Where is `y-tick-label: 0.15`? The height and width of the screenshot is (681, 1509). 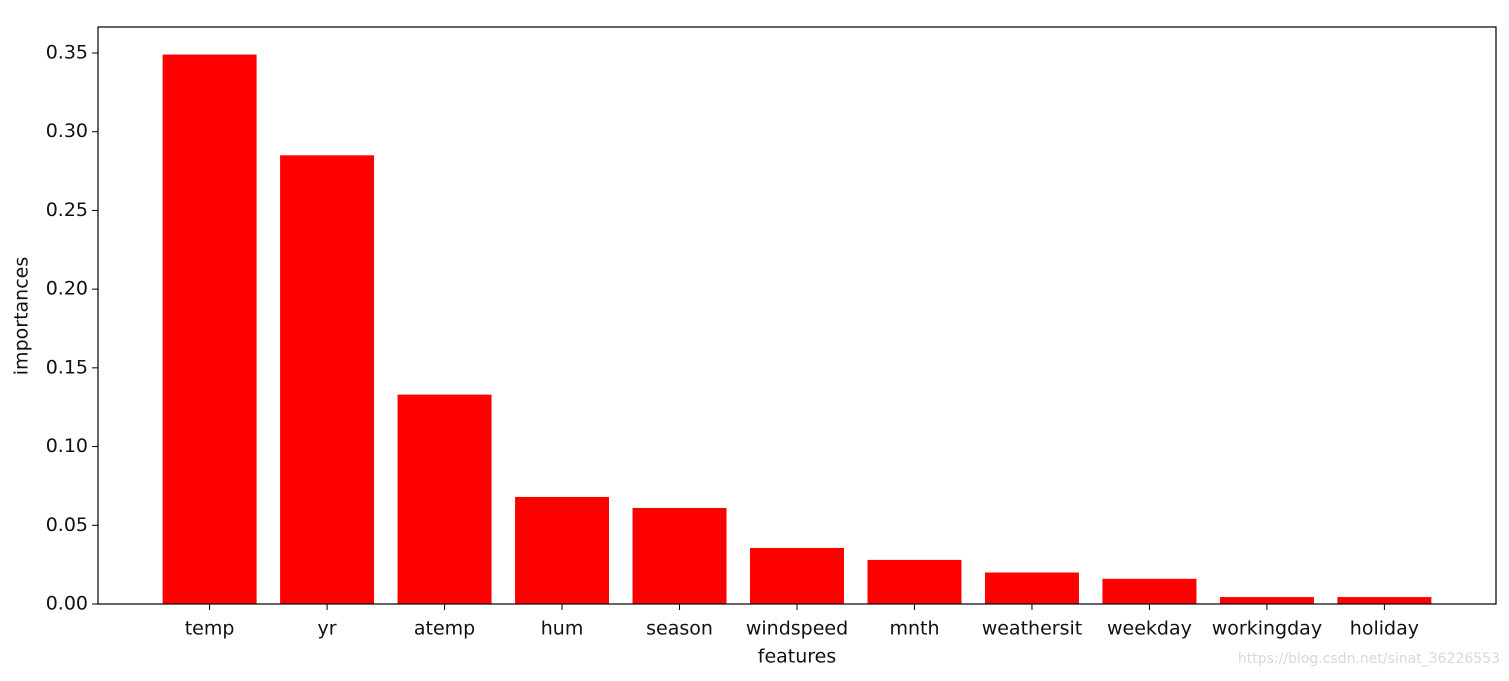
y-tick-label: 0.15 is located at coordinates (67, 367).